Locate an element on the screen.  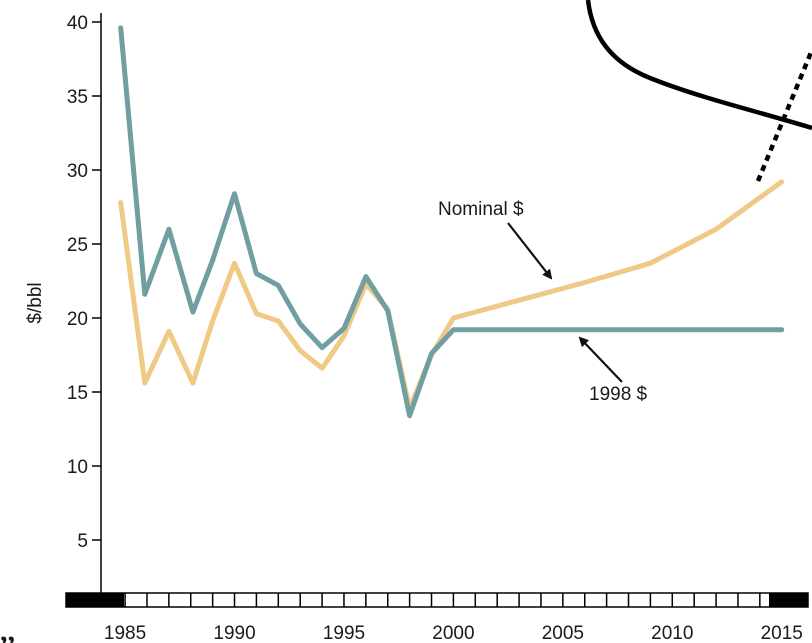
x-tick-label: 2015 is located at coordinates (782, 633).